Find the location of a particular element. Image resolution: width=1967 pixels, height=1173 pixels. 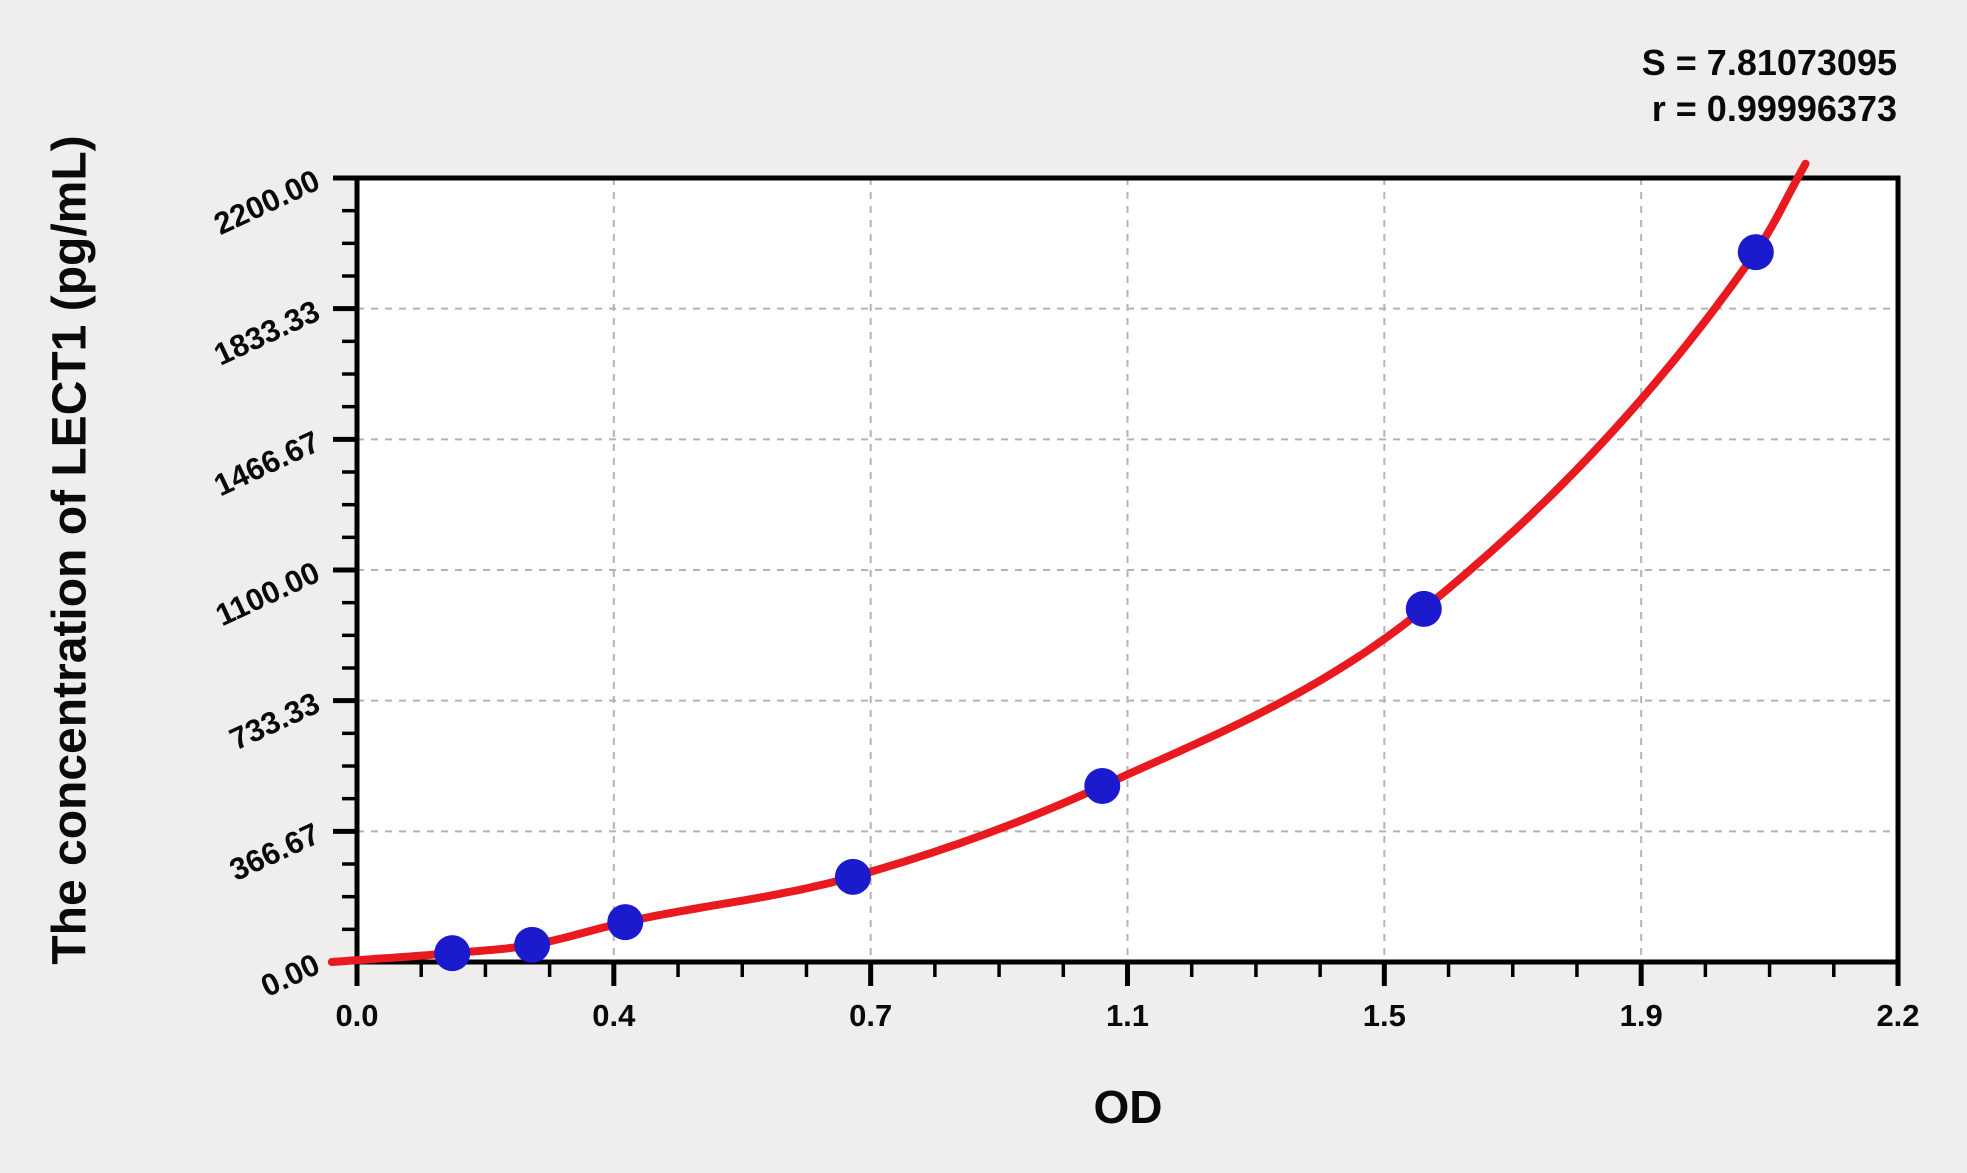

x-axis-title: OD is located at coordinates (1128, 1107).